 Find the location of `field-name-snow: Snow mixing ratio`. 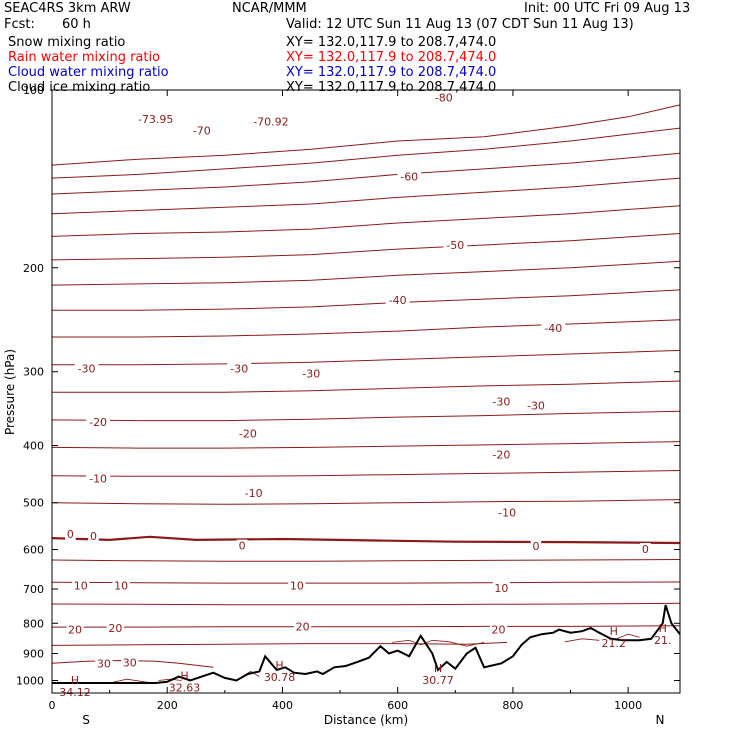

field-name-snow: Snow mixing ratio is located at coordinates (67, 42).